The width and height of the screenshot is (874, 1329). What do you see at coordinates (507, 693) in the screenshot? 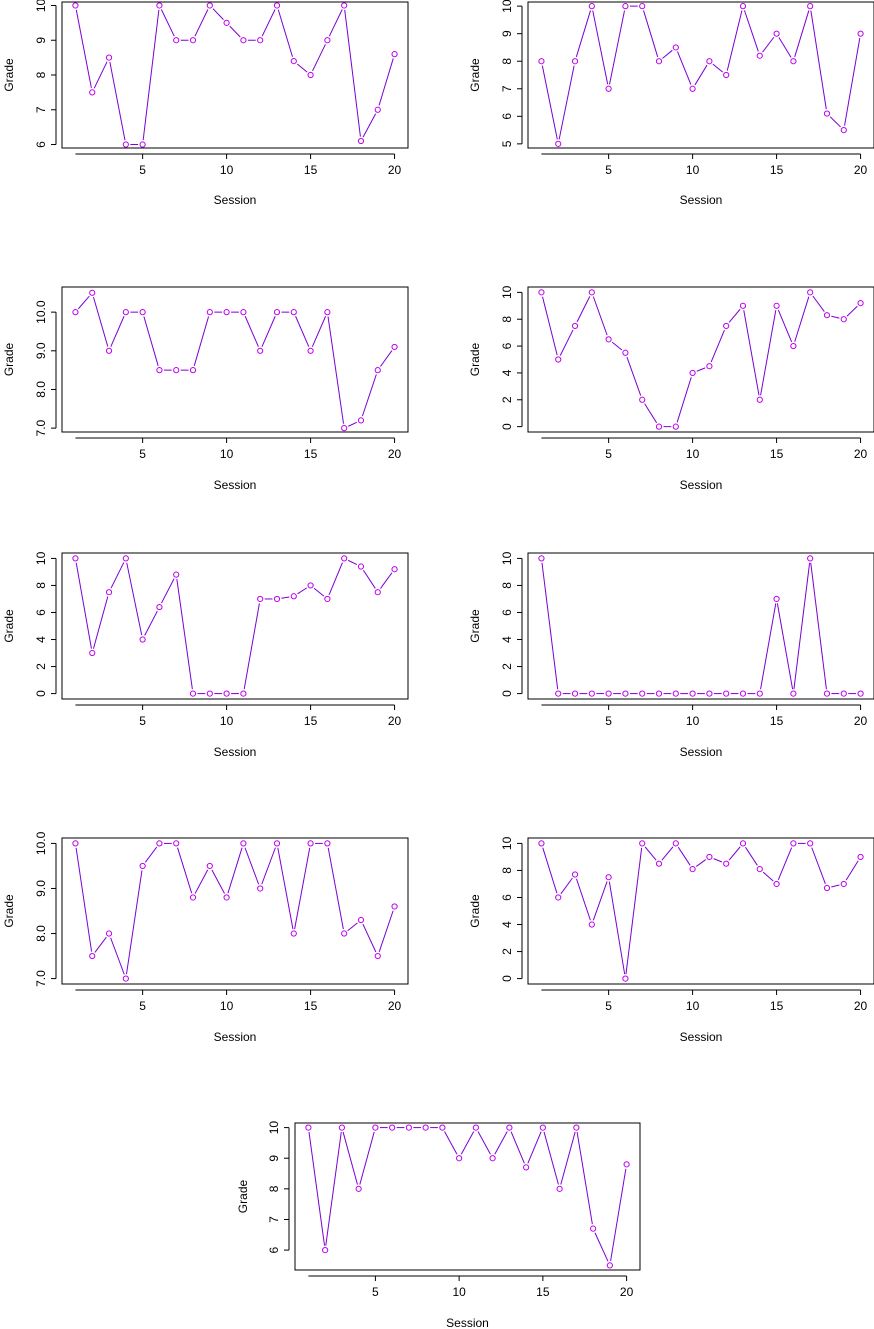
I see `y-tick-label: 0` at bounding box center [507, 693].